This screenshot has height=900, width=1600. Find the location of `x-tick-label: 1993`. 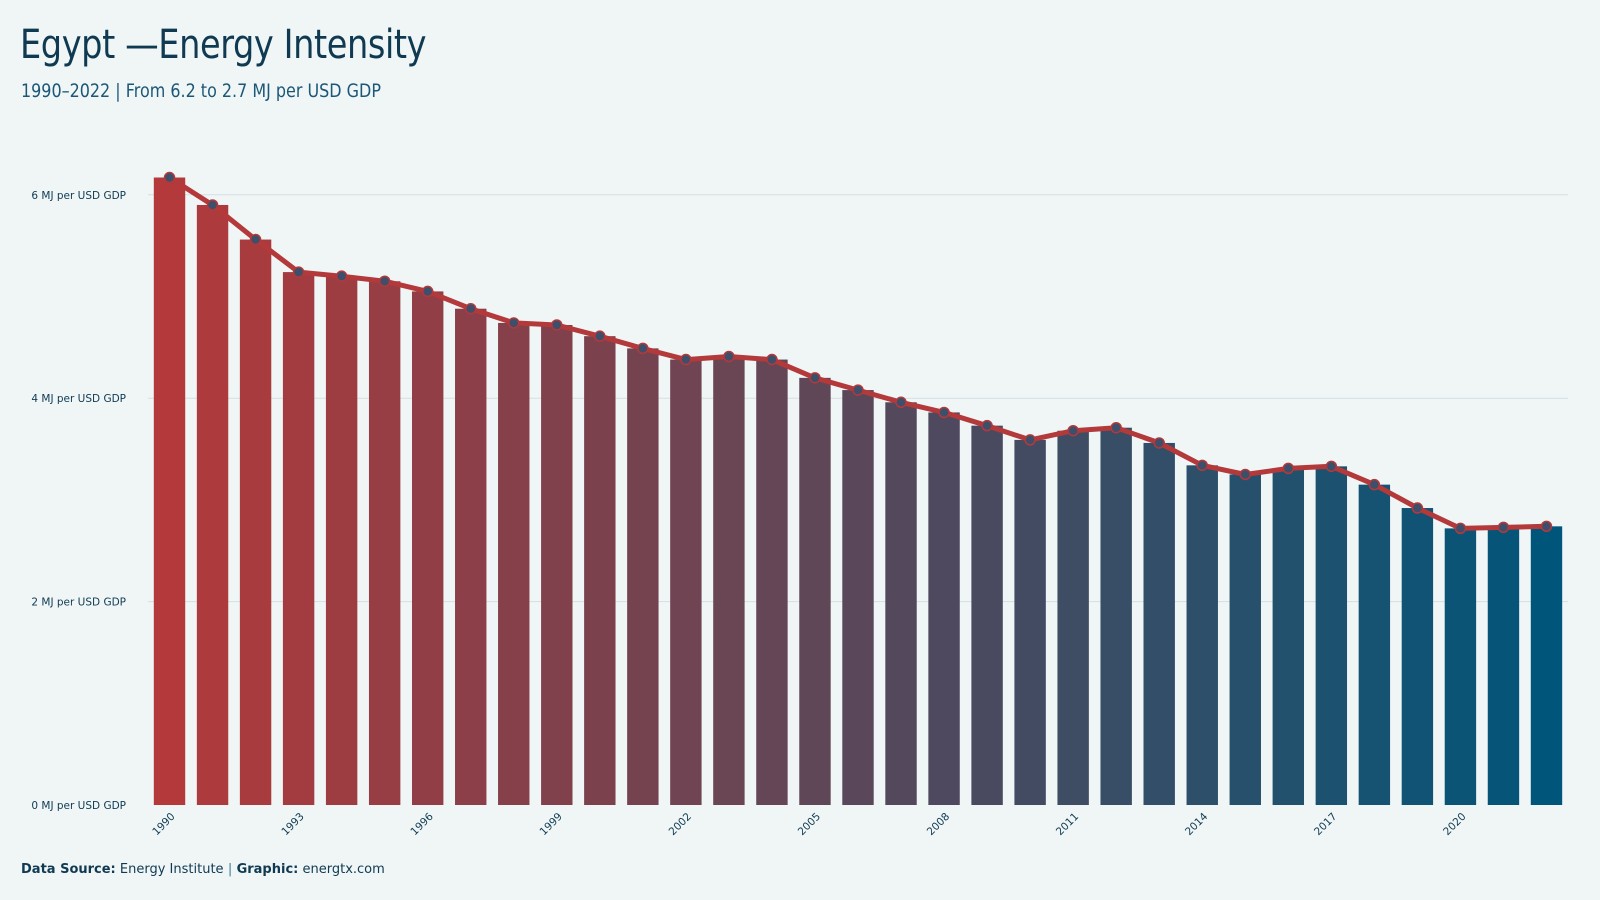

x-tick-label: 1993 is located at coordinates (292, 824).